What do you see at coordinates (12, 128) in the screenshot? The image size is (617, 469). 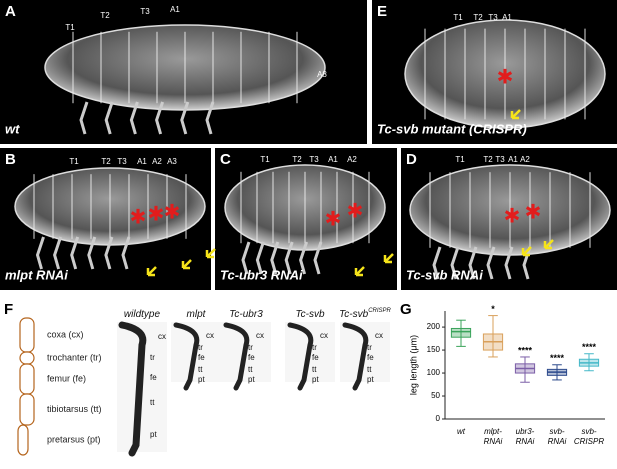 I see `panel-caption: wt` at bounding box center [12, 128].